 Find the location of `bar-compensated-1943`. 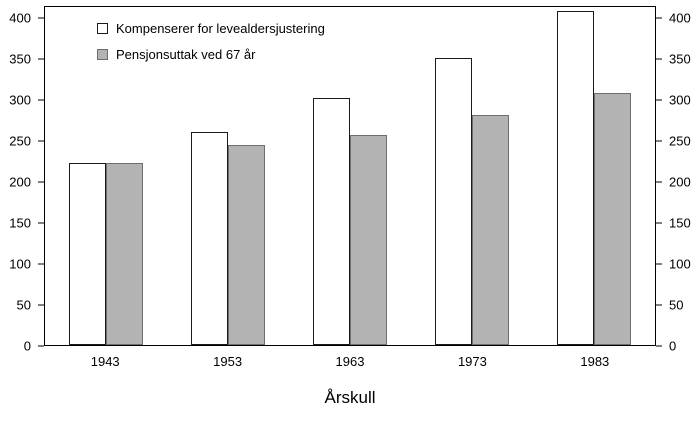

bar-compensated-1943 is located at coordinates (87, 253).